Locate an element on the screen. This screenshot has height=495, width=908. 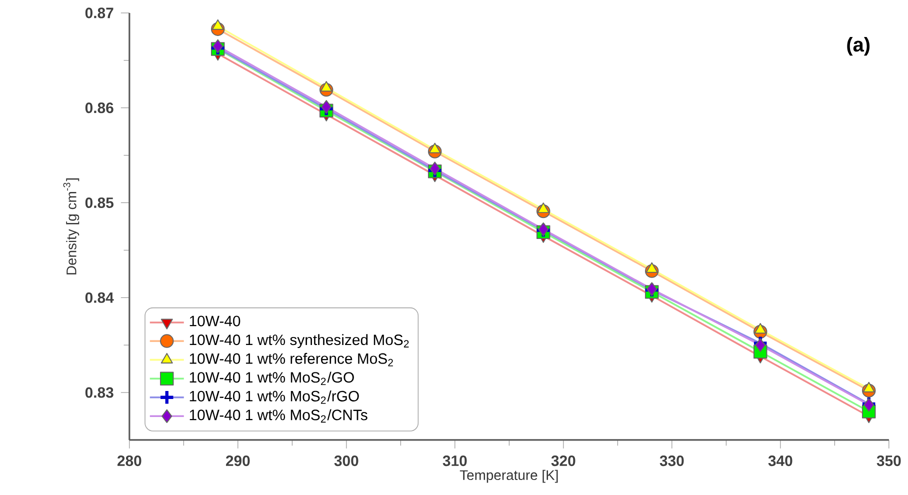
x-axis-title: Temperature [K] is located at coordinates (509, 476).